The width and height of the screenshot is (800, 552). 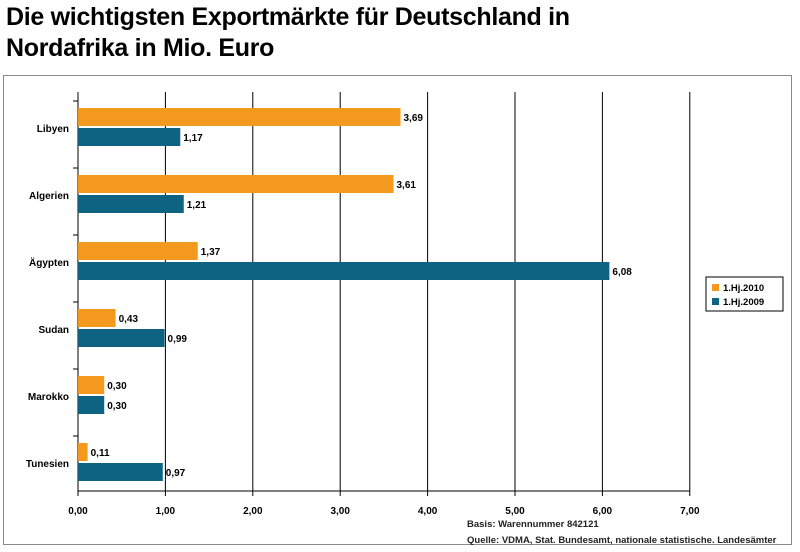 I want to click on x-tick-label-0: 0,00, so click(x=78, y=511).